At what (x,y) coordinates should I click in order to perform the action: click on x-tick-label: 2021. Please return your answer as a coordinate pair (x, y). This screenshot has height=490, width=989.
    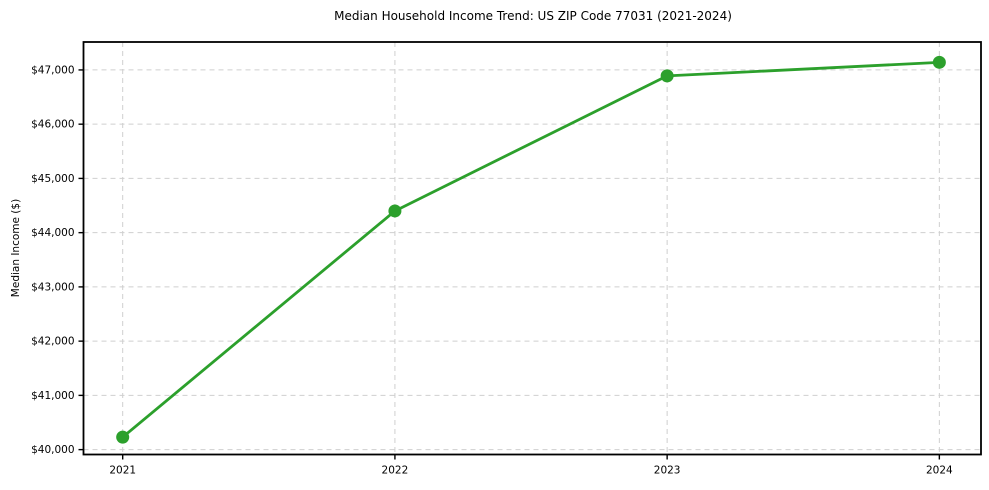
    Looking at the image, I should click on (122, 471).